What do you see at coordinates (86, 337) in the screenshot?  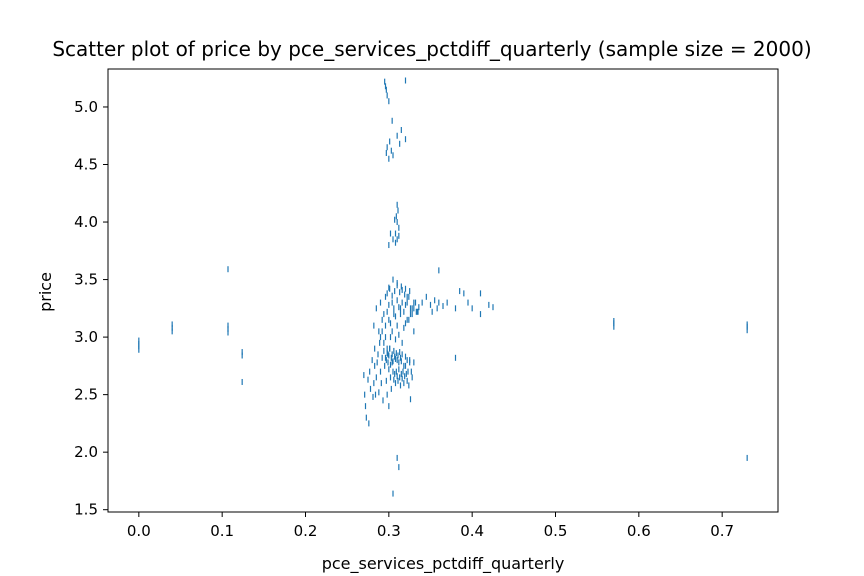 I see `y-tick-label: 3.0` at bounding box center [86, 337].